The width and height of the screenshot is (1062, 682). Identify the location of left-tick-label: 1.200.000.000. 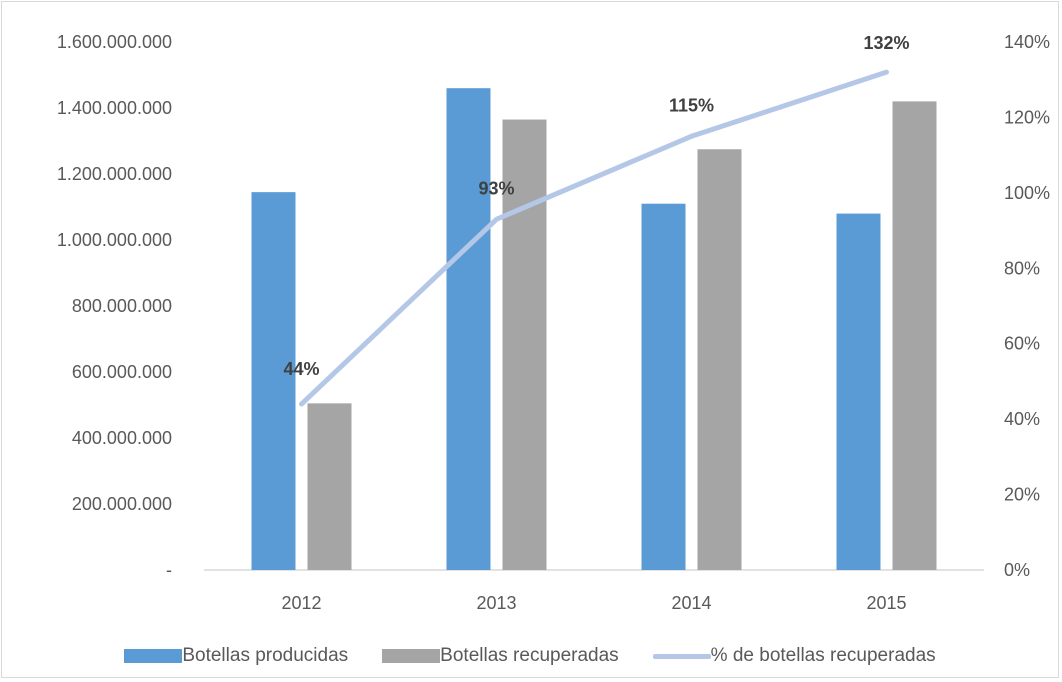
(114, 174).